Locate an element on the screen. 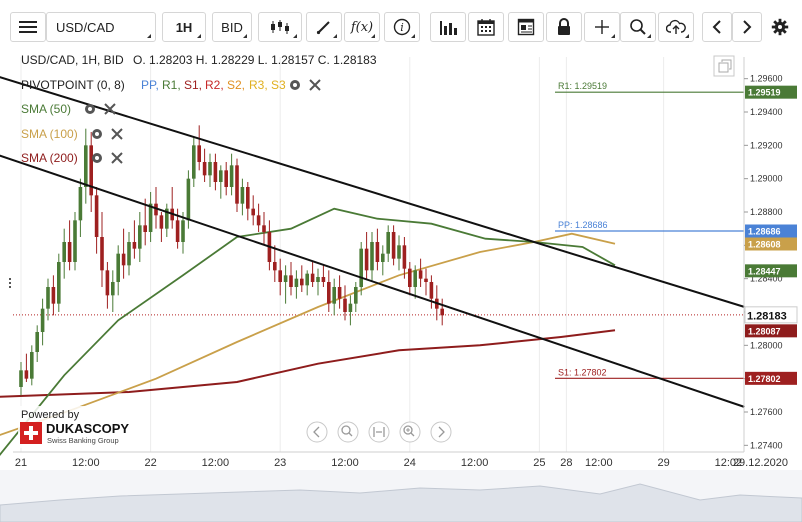  settings-button is located at coordinates (780, 27).